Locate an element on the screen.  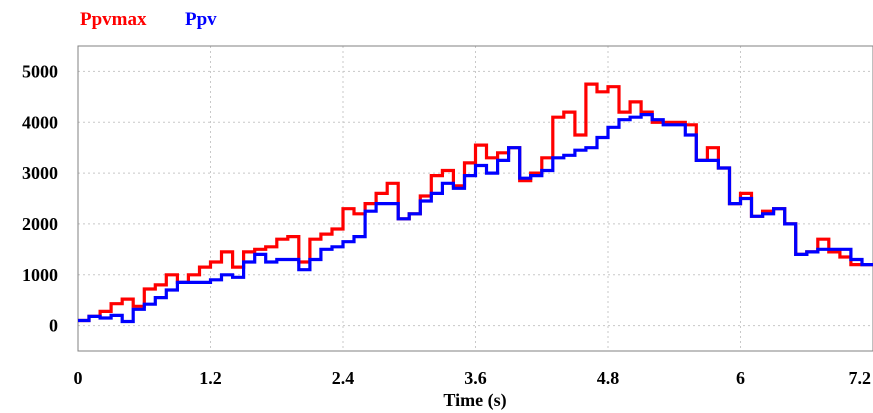
x-tick-label: 2.4 is located at coordinates (343, 378).